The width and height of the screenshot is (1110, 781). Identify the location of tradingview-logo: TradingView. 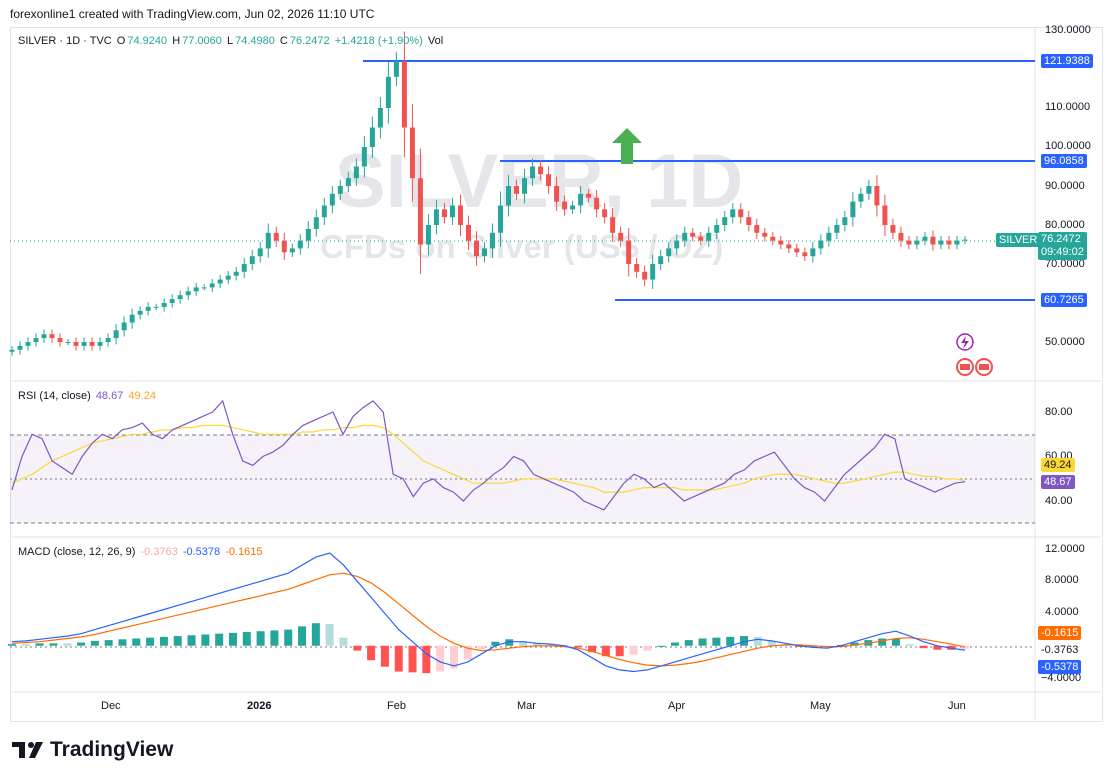
(92, 750).